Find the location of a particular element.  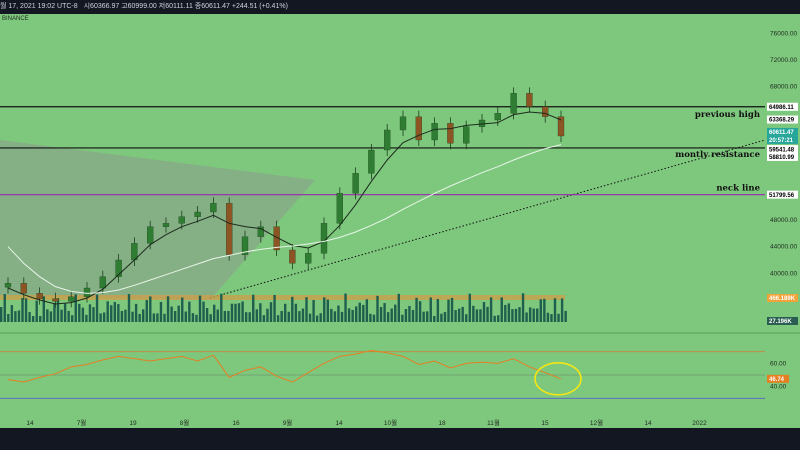

time-tick-label: 14 is located at coordinates (648, 423).